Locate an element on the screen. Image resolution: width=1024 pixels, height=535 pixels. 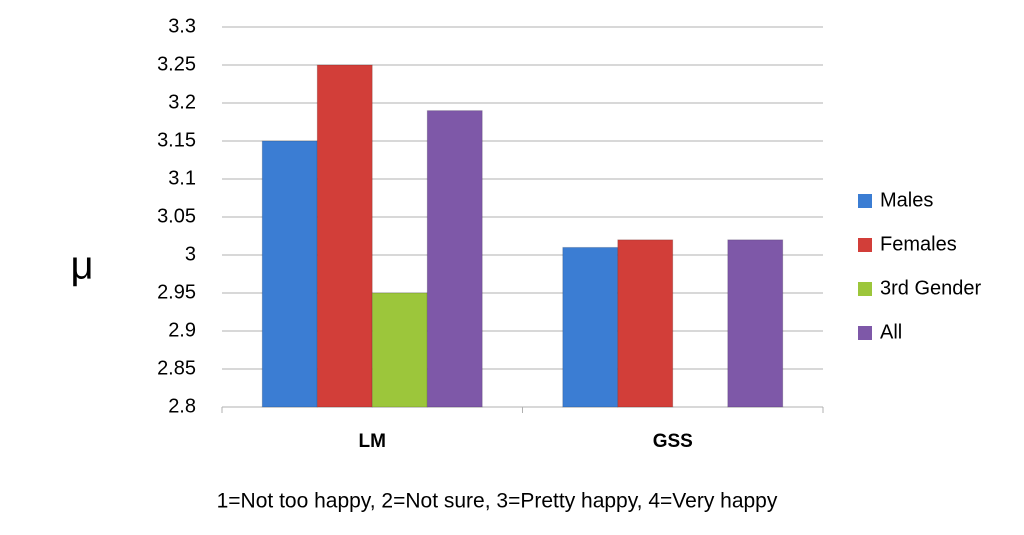
y-tick-label: 2.85 is located at coordinates (176, 368).